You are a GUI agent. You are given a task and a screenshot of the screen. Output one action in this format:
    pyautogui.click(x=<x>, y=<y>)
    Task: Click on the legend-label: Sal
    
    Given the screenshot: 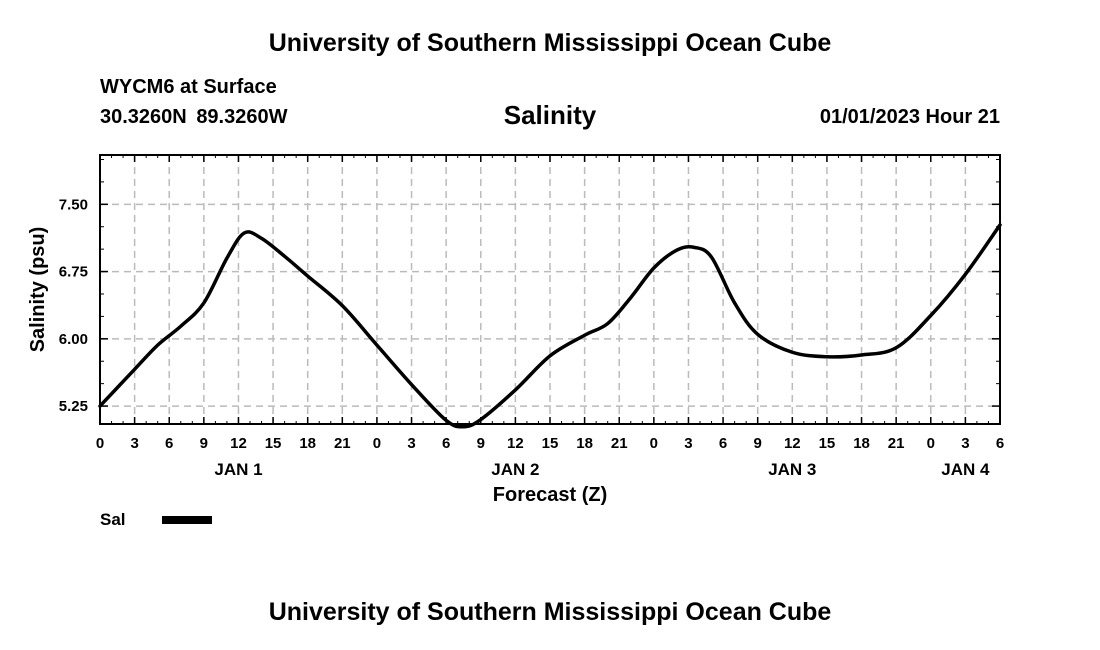 What is the action you would take?
    pyautogui.click(x=113, y=519)
    